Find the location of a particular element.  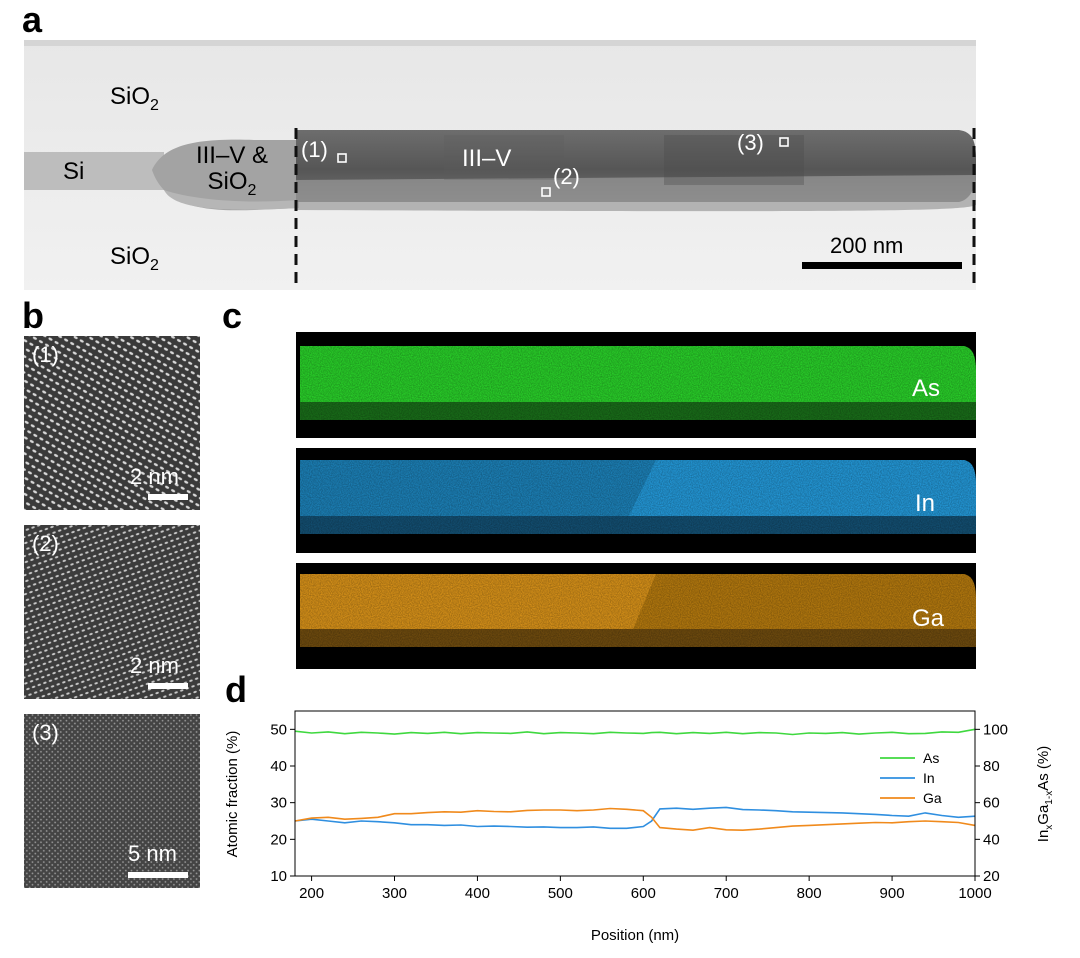

y-tick-label: 30 is located at coordinates (278, 803).